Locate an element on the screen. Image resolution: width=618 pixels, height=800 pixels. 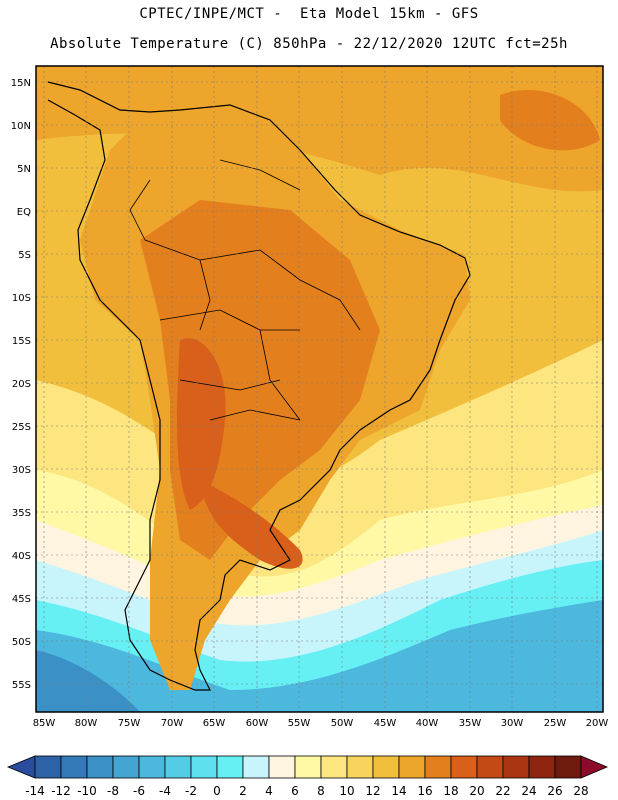
lon-label: 50W is located at coordinates (342, 723).